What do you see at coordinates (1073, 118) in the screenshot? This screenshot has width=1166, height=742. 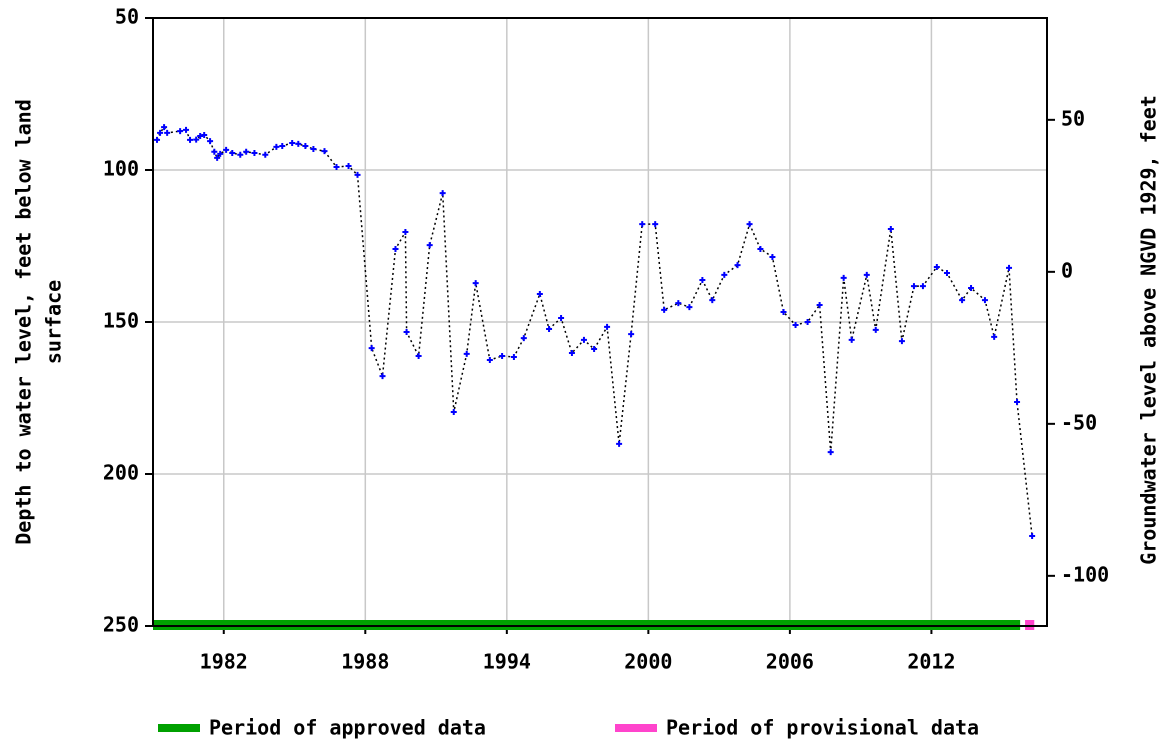 I see `y2-tick-label: 50` at bounding box center [1073, 118].